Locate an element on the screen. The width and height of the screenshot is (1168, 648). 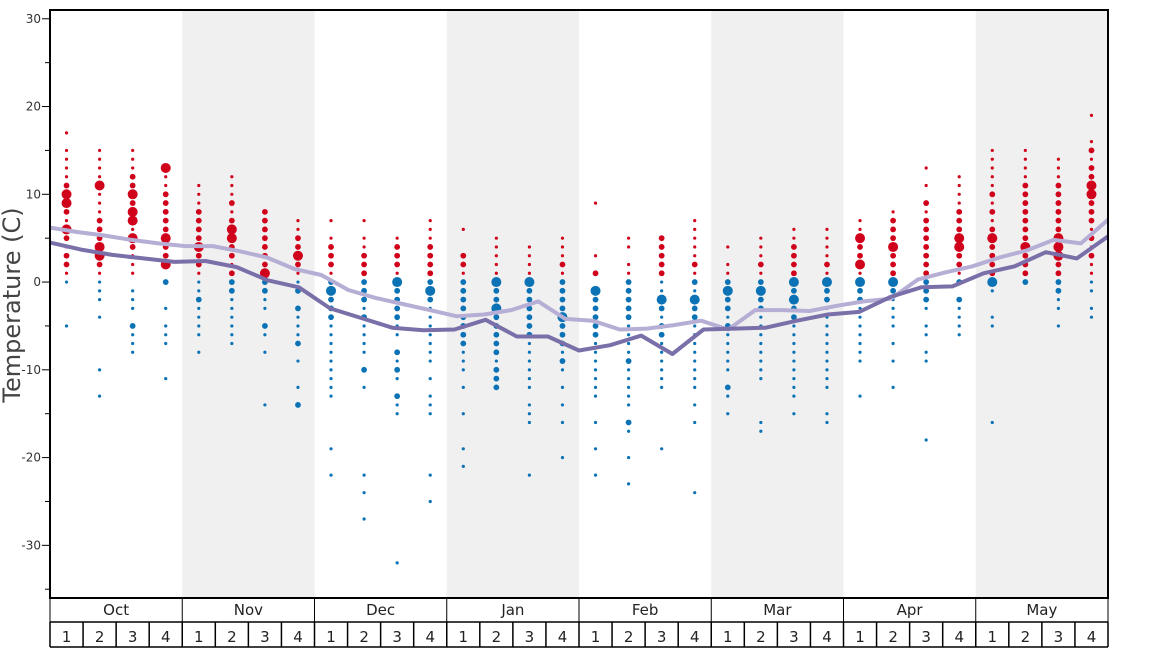
week-label: 4 is located at coordinates (827, 637).